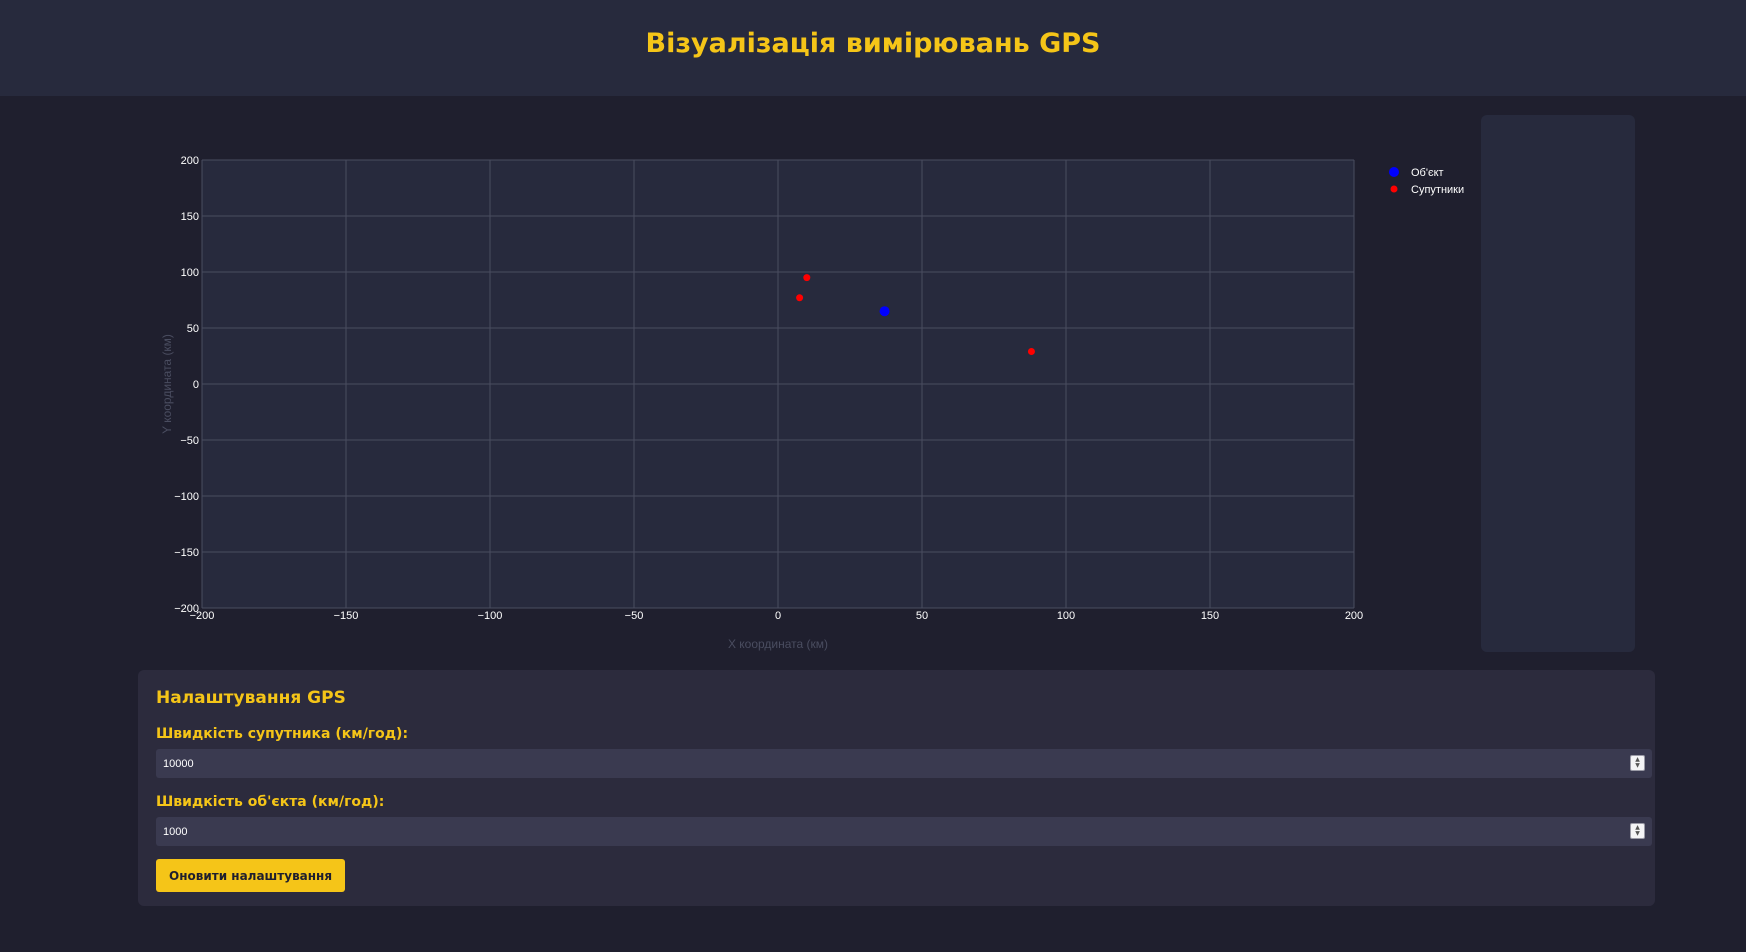 The height and width of the screenshot is (952, 1746). I want to click on x-tick-label: −150, so click(346, 616).